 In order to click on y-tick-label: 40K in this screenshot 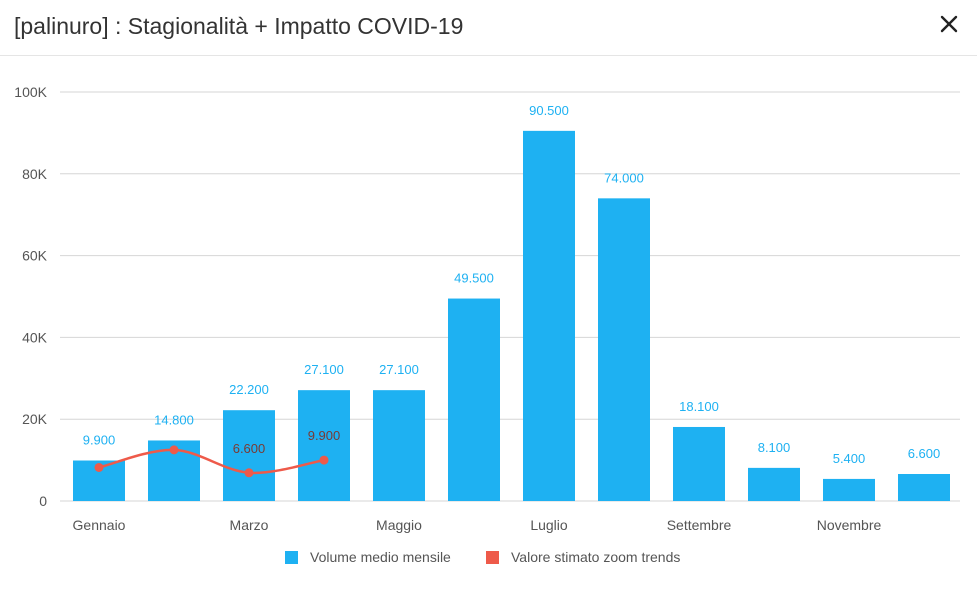, I will do `click(35, 337)`.